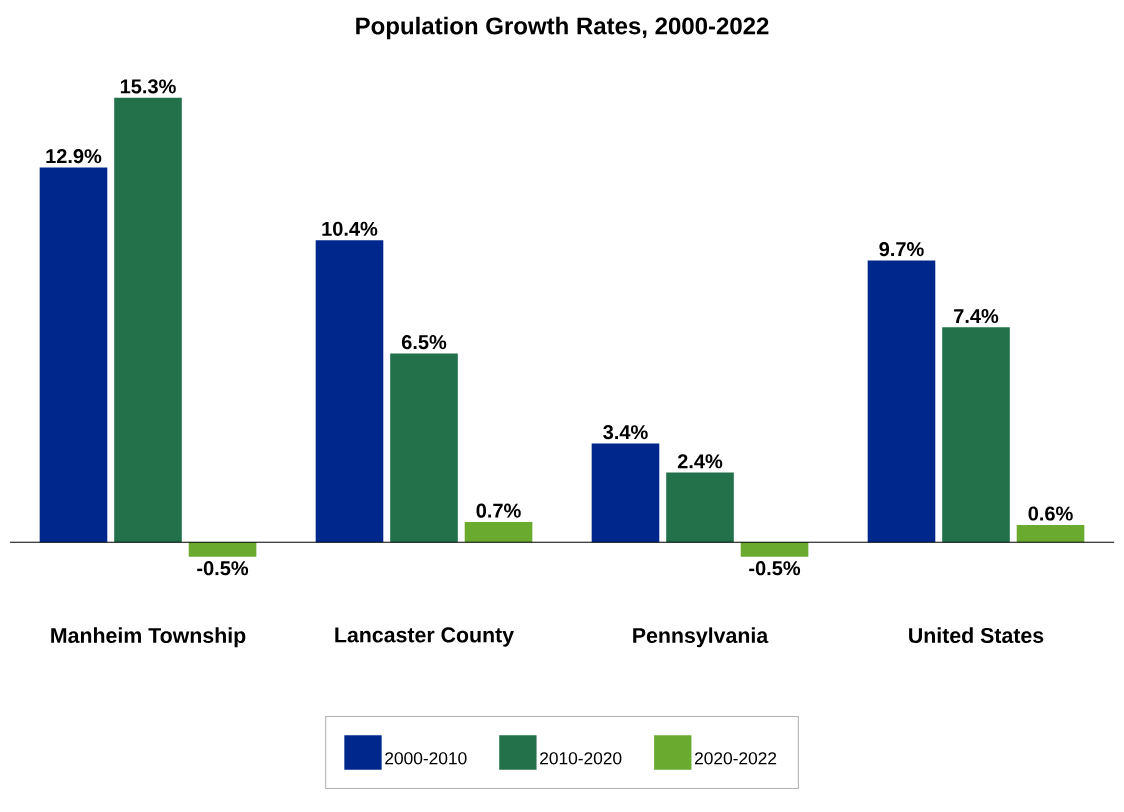 The image size is (1124, 812). Describe the element at coordinates (74, 156) in the screenshot. I see `data-label: 12.9%` at that location.